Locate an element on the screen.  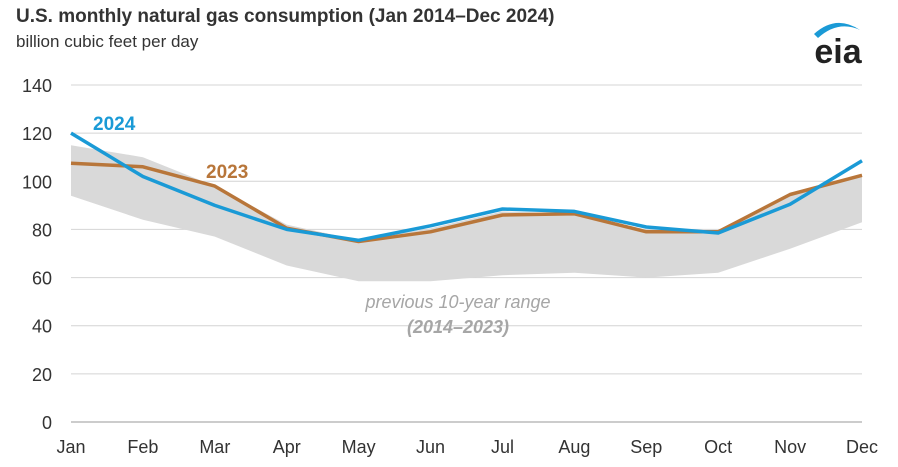
x-tick-label: Sep is located at coordinates (646, 447).